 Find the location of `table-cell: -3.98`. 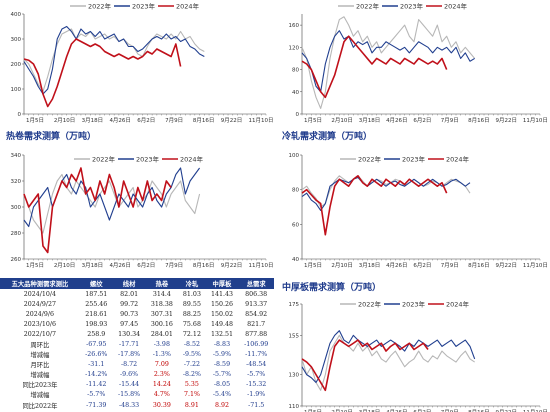

table-cell: -3.98 is located at coordinates (161, 345).